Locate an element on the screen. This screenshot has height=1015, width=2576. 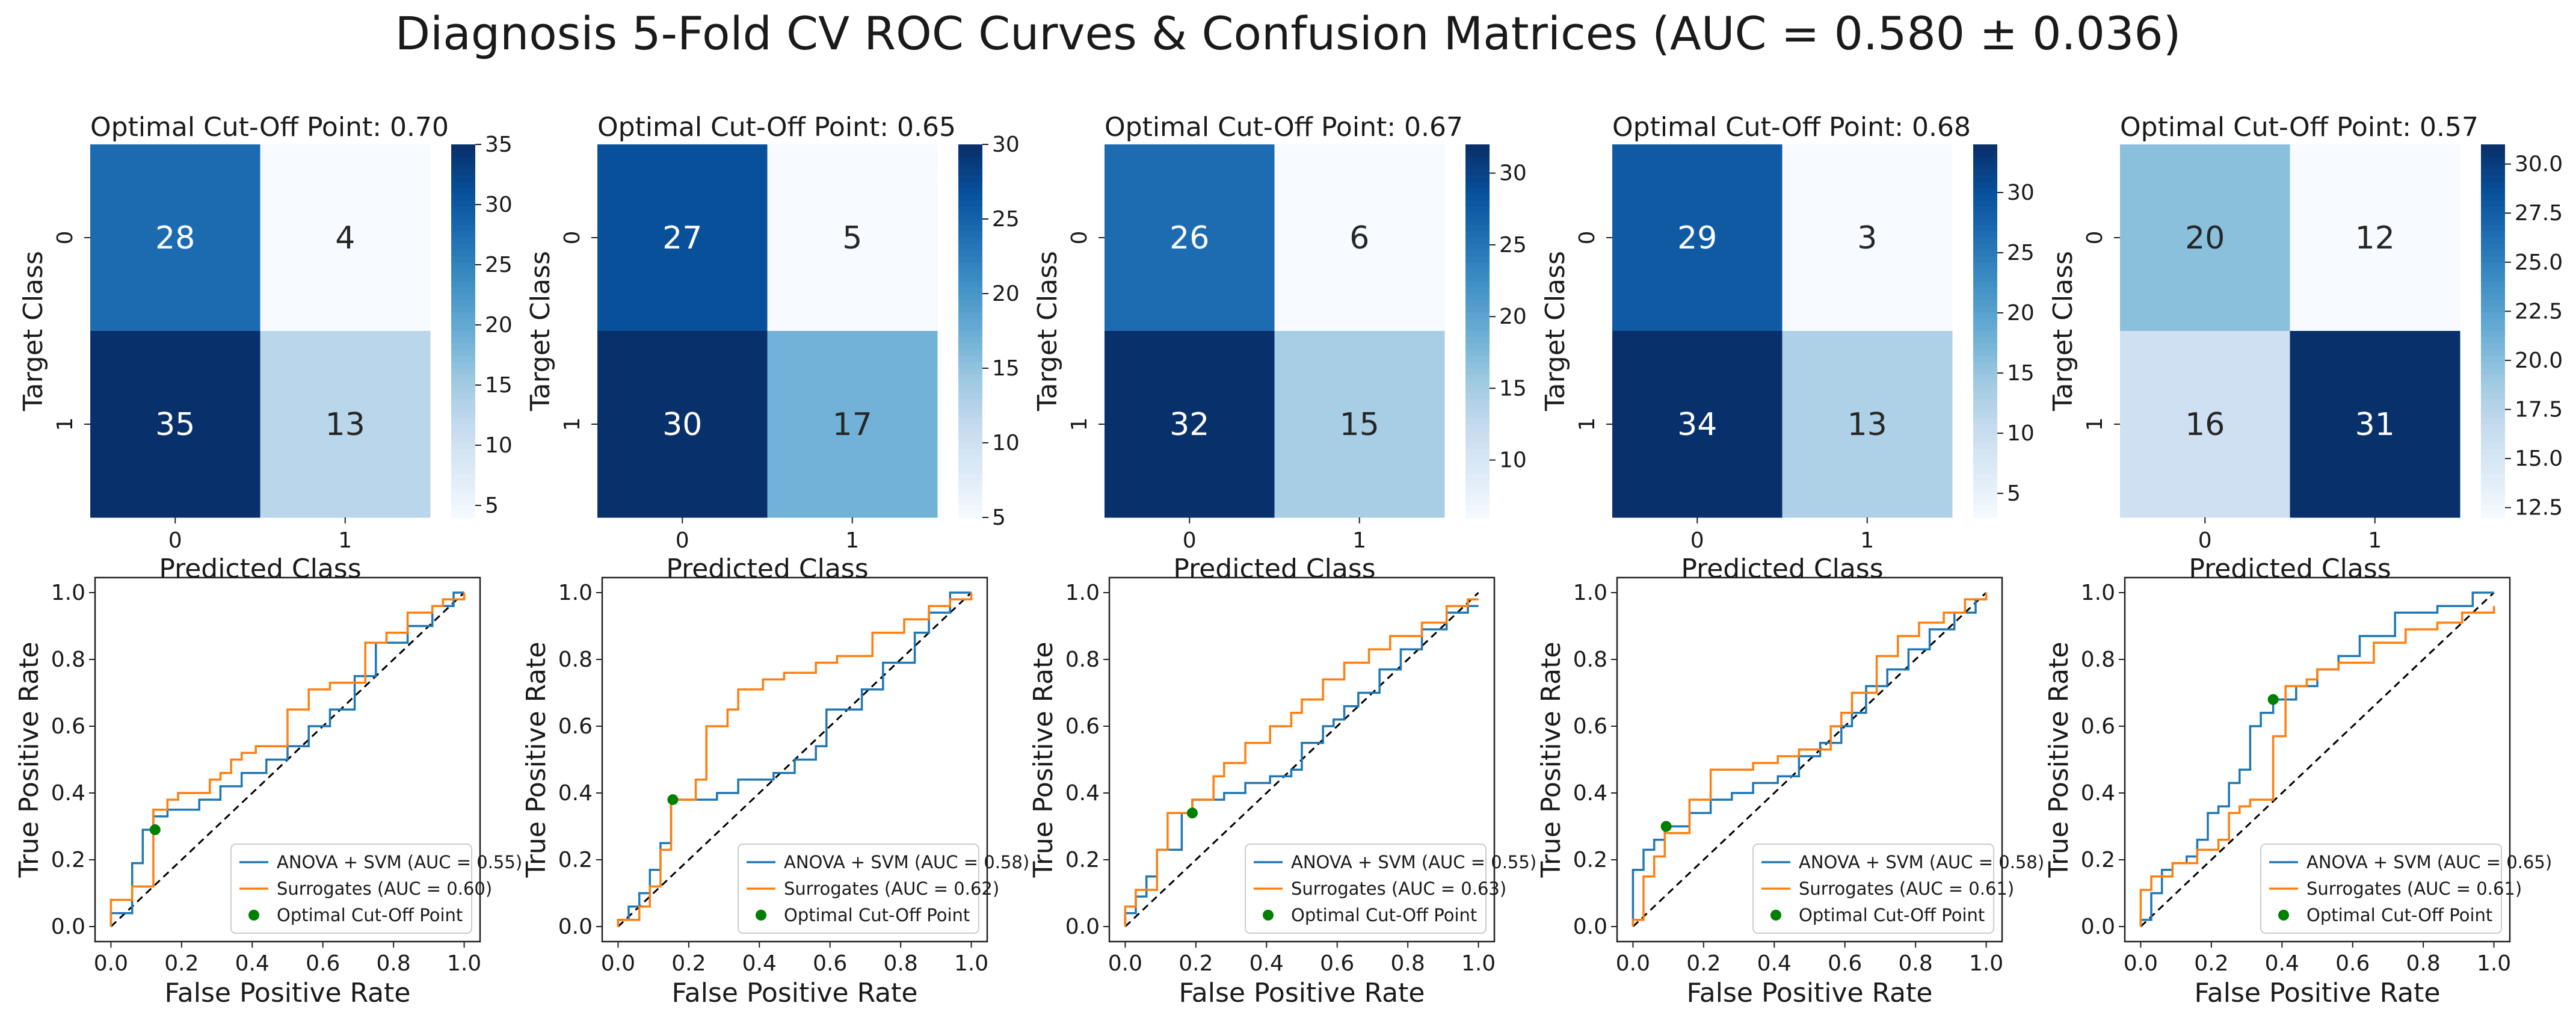
roc-y-tick-label: 0.2 is located at coordinates (2098, 860).